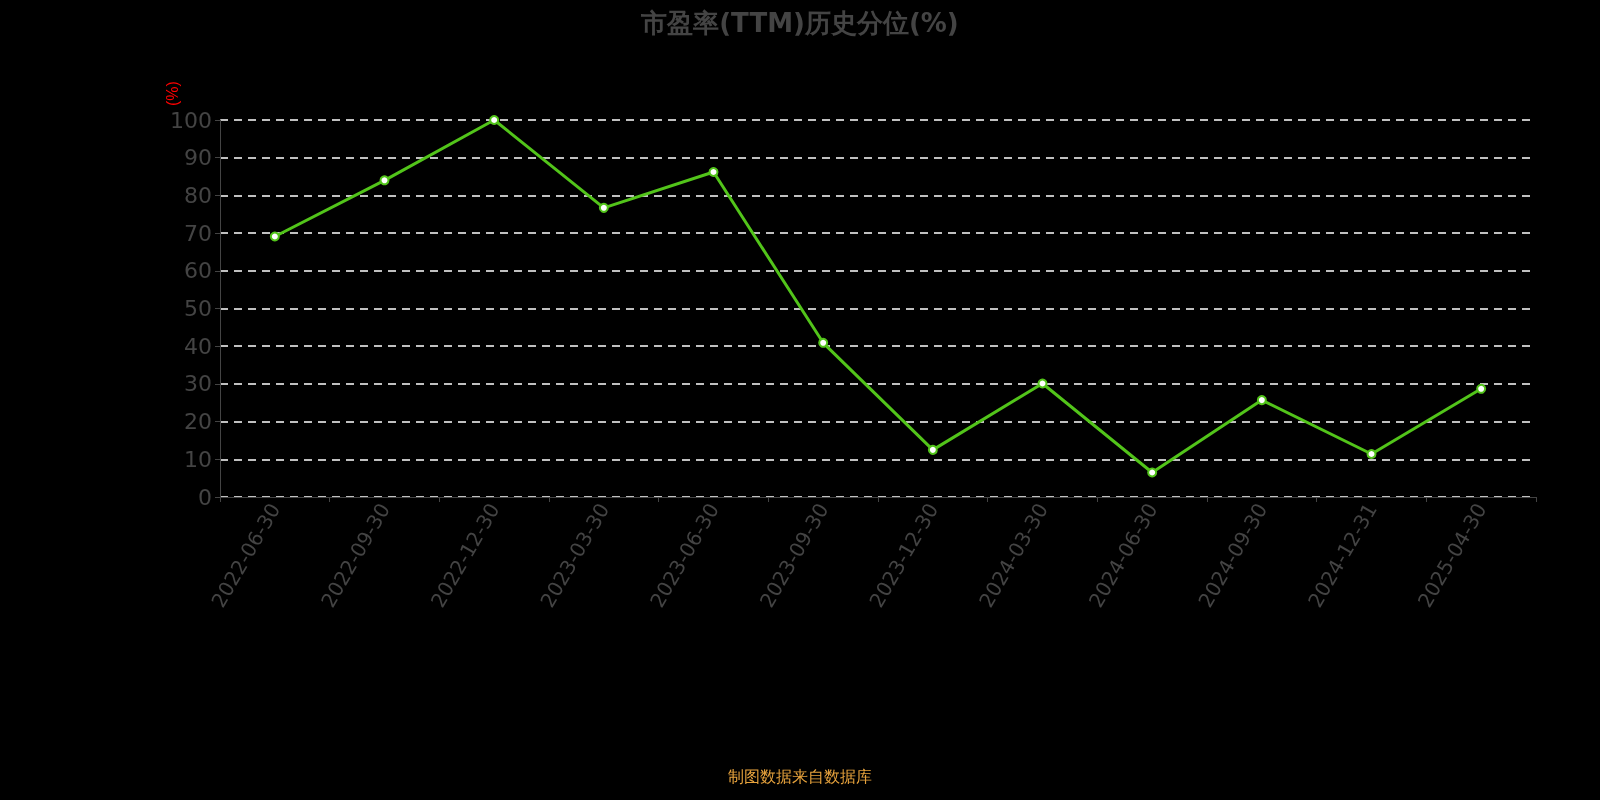  I want to click on y-tick-label: 30, so click(198, 384).